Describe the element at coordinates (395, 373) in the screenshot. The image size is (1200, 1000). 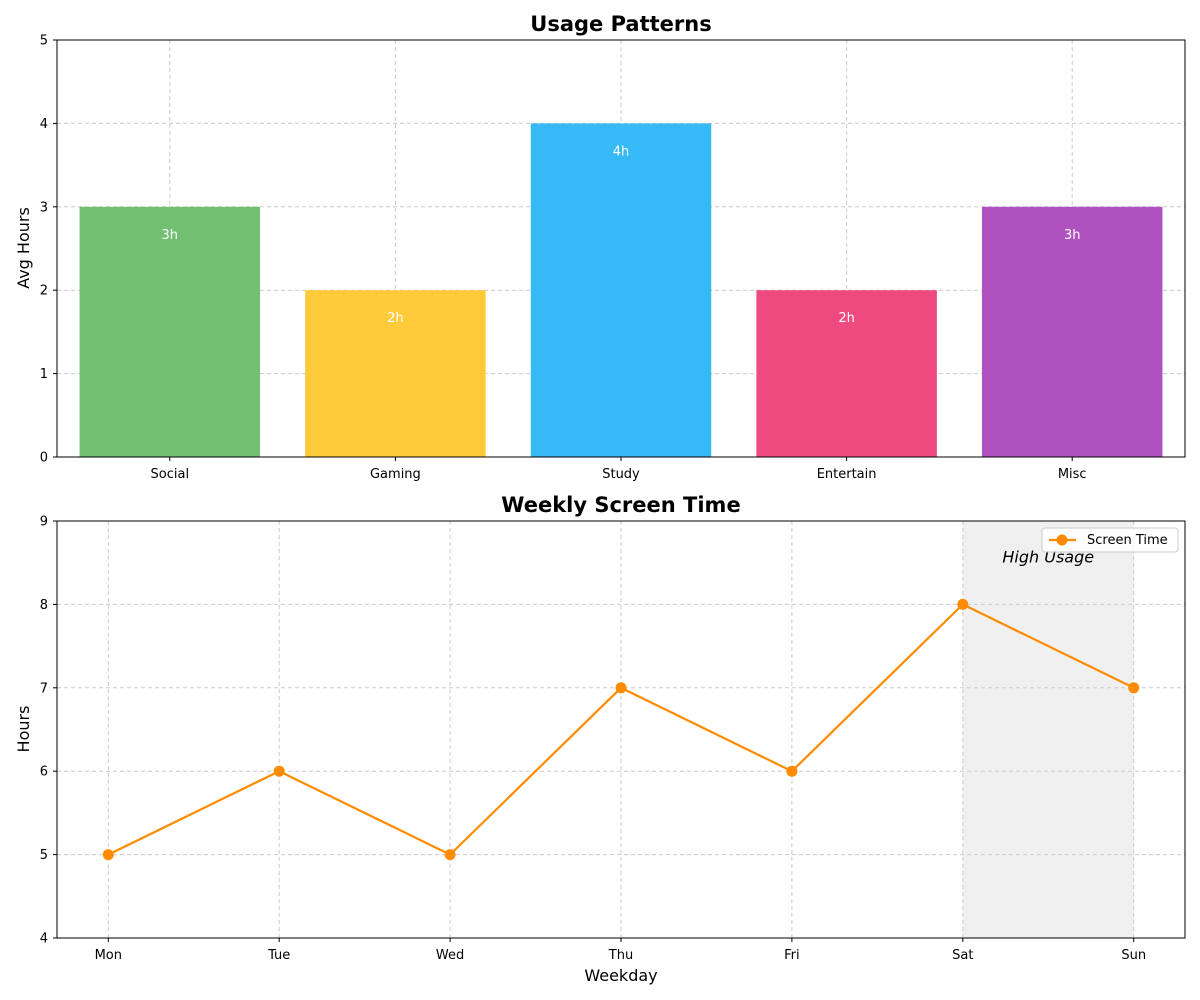
I see `bar-gaming` at that location.